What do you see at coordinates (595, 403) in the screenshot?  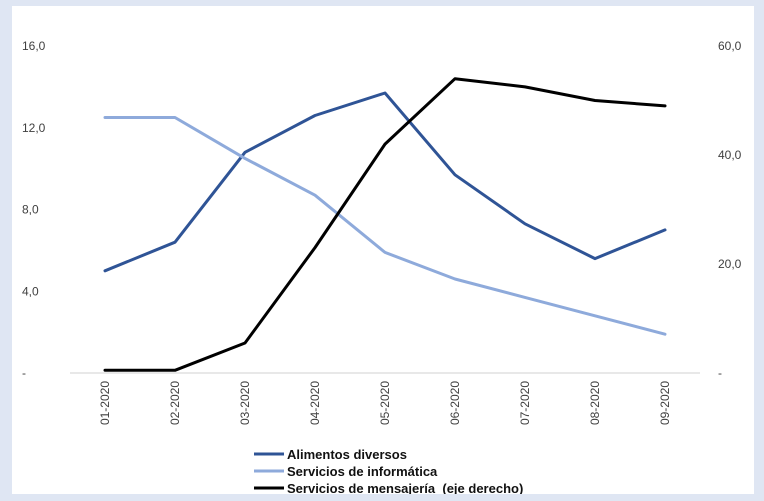 I see `x-tick-label: 08-2020` at bounding box center [595, 403].